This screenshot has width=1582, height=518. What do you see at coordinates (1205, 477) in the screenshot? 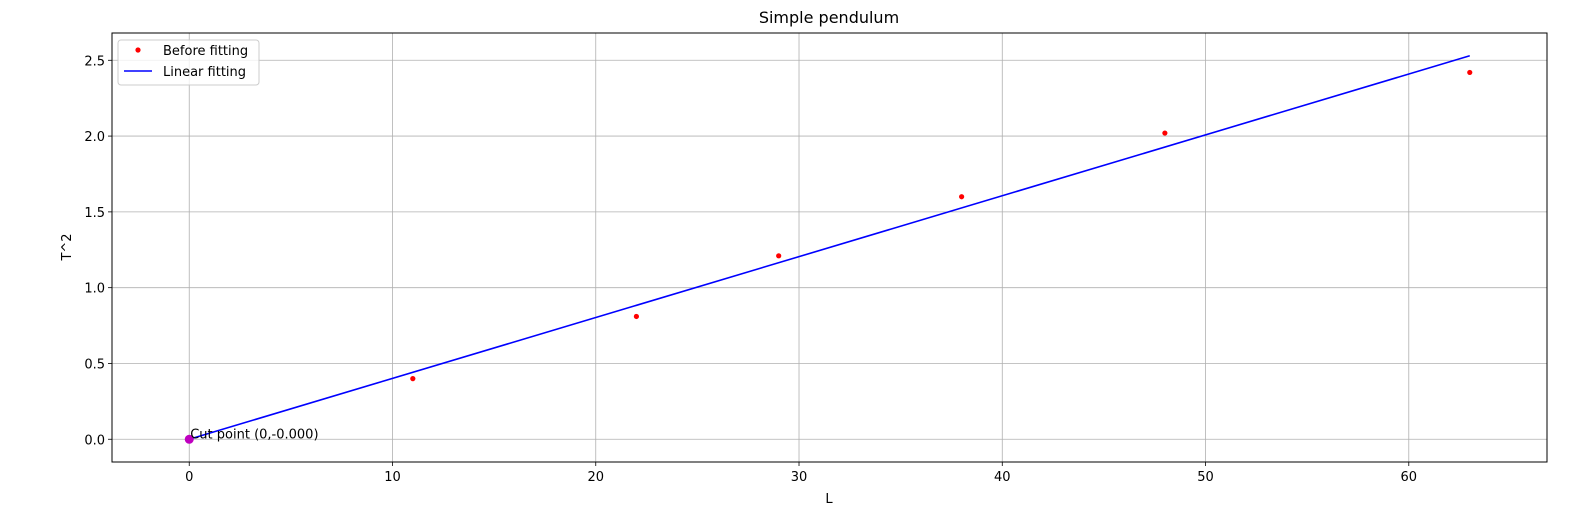
I see `x-tick-label: 50` at bounding box center [1205, 477].